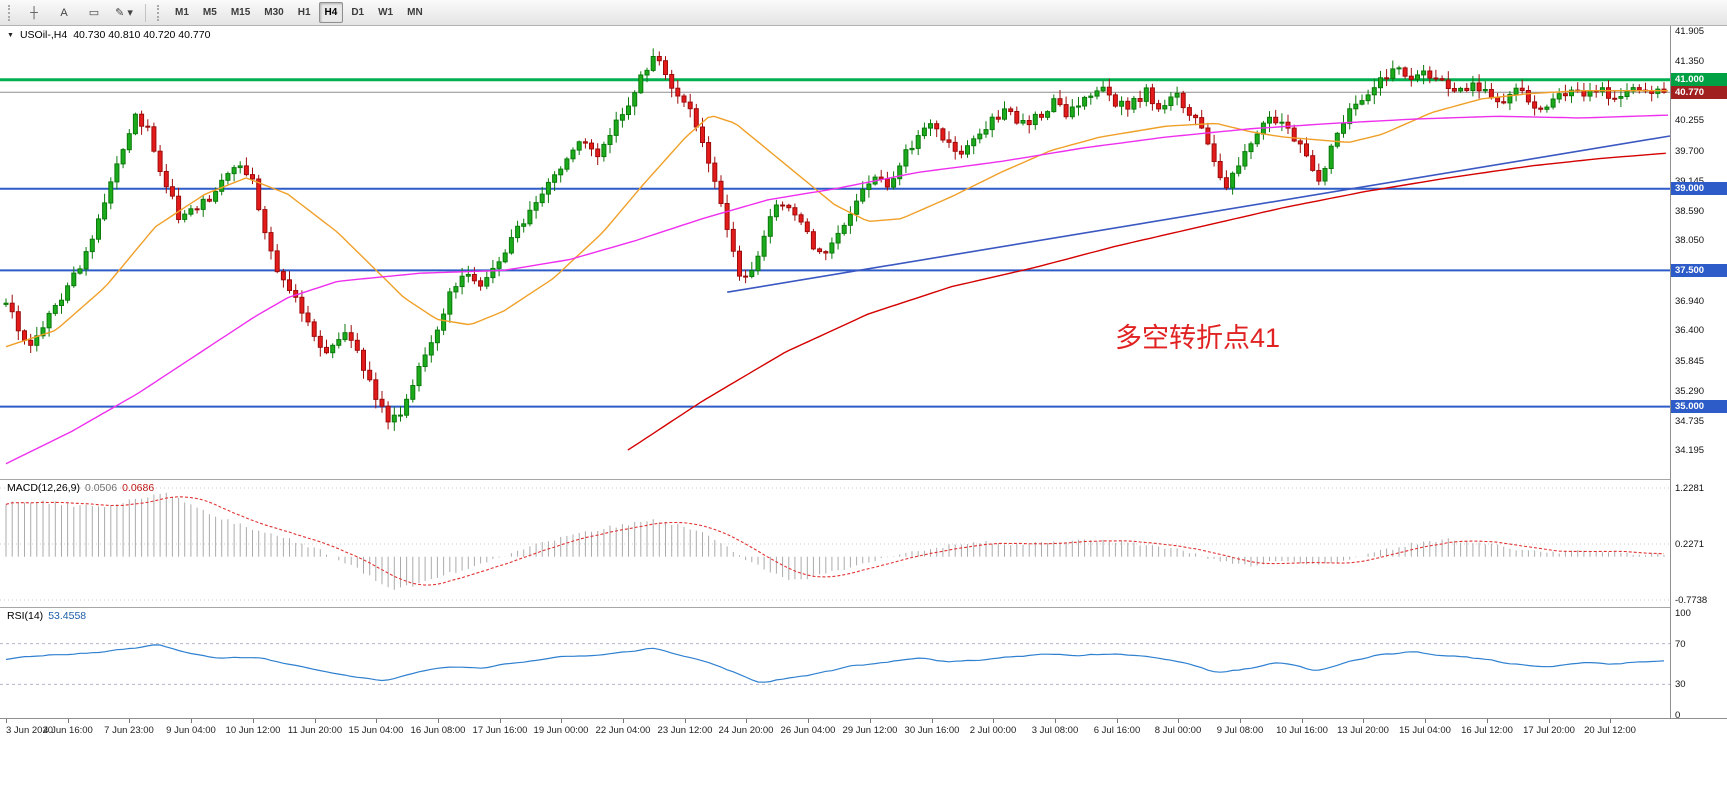 This screenshot has width=1727, height=795. Describe the element at coordinates (623, 730) in the screenshot. I see `time-label: 22 Jun 04:00` at that location.